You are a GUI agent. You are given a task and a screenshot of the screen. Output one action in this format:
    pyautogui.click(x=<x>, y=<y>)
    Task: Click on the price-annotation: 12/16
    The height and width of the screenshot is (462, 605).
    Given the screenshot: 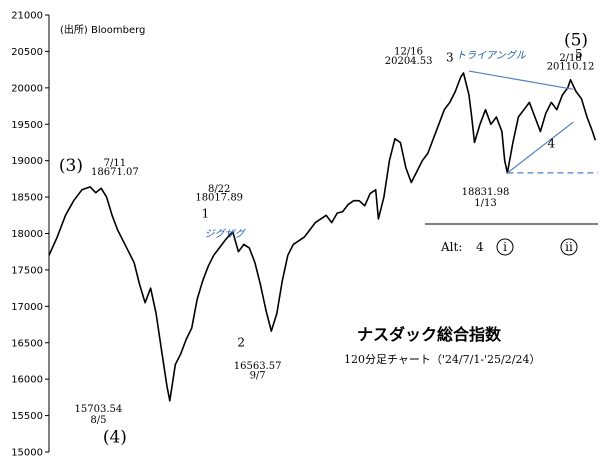 What is the action you would take?
    pyautogui.click(x=408, y=51)
    